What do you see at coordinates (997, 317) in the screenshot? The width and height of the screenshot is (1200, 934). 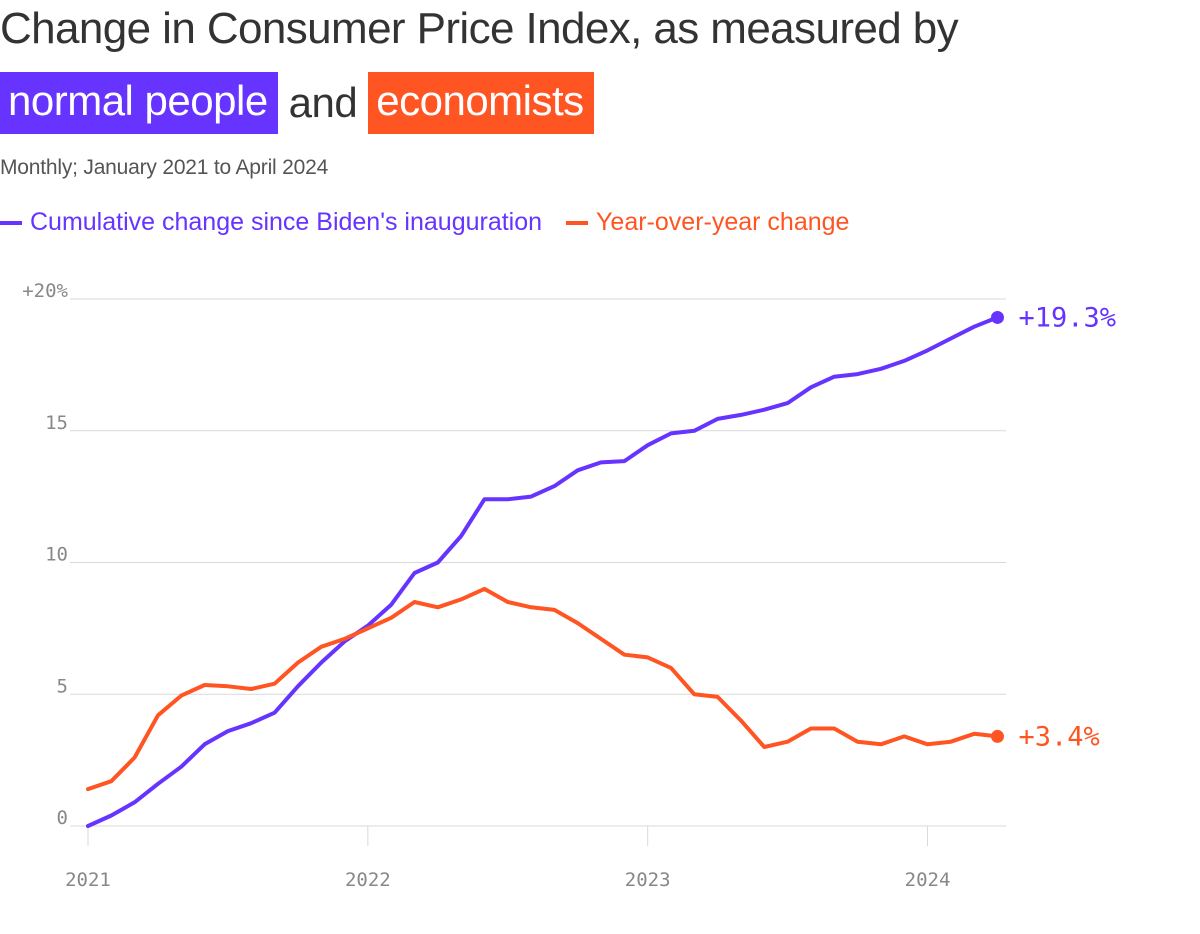 I see `series-end-dot-cumulative` at bounding box center [997, 317].